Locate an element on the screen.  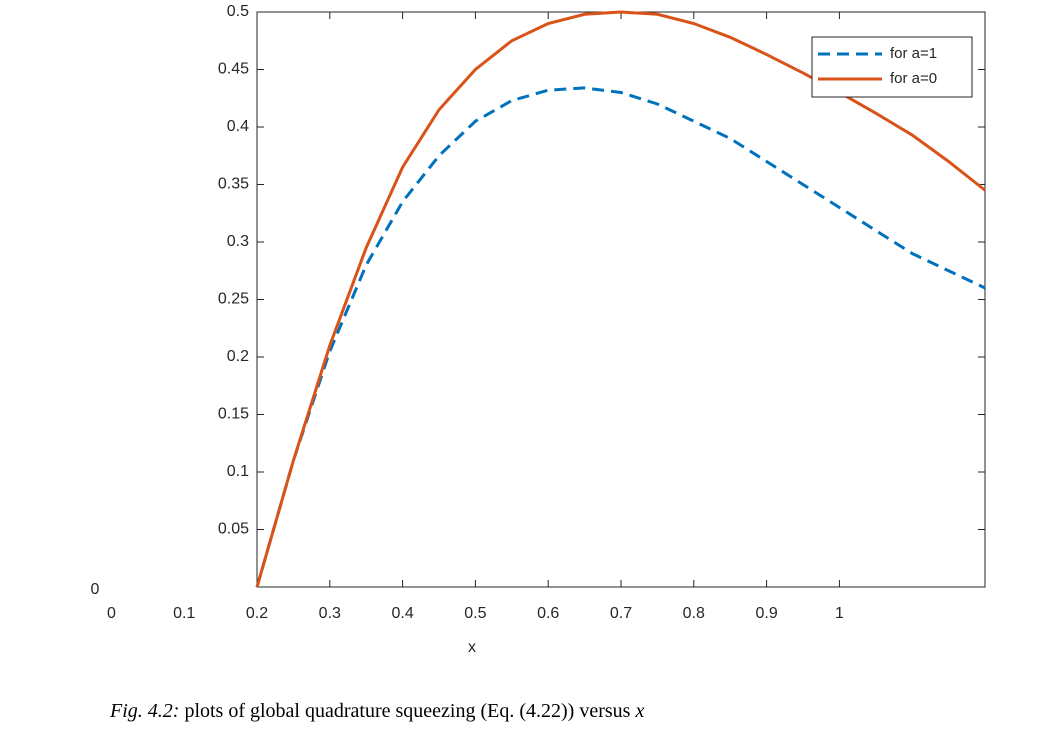
x-tick-label: 0.9 is located at coordinates (766, 613).